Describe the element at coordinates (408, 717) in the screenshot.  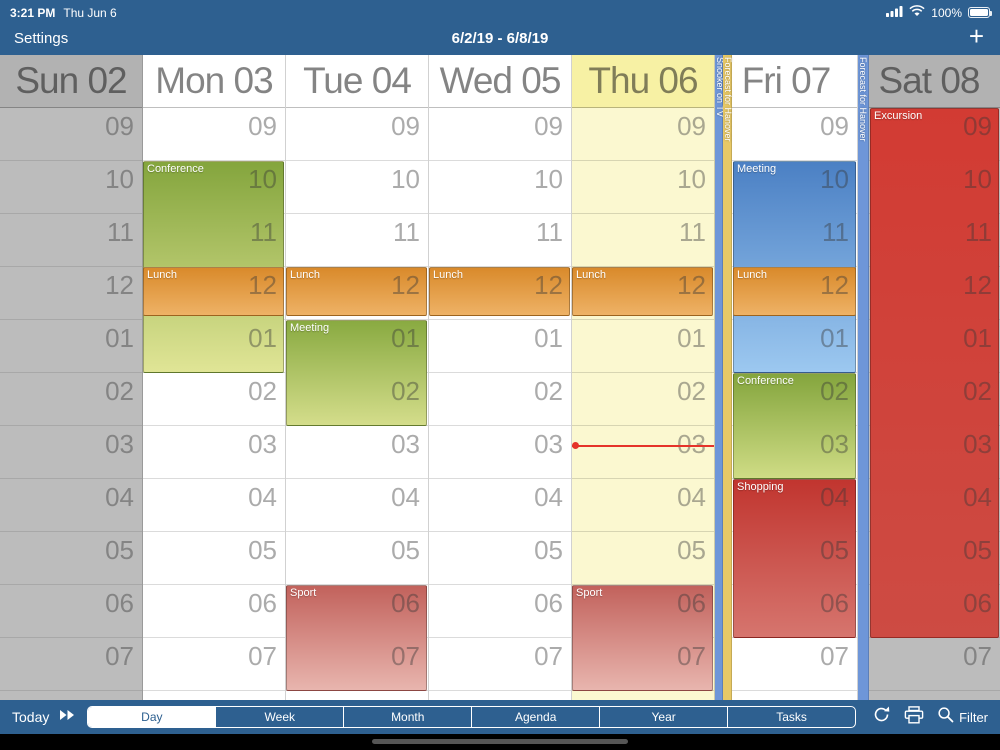
I see `view-tab-month: Month` at that location.